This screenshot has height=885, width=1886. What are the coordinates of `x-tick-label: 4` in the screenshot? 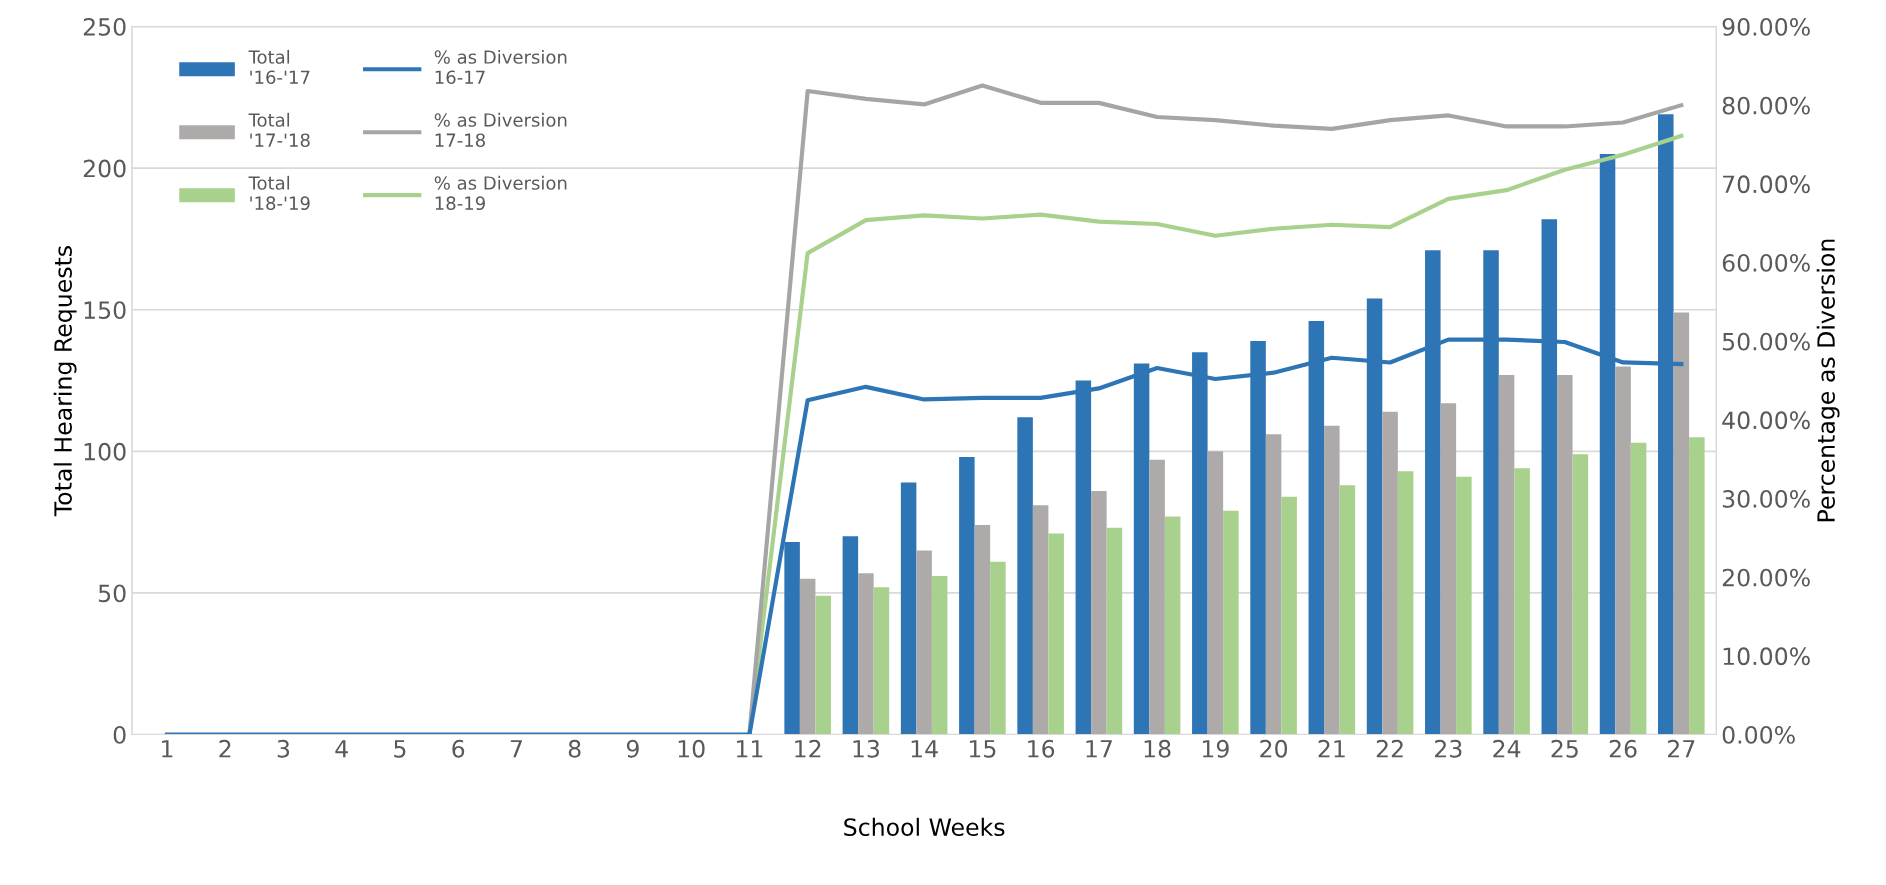 It's located at (341, 749).